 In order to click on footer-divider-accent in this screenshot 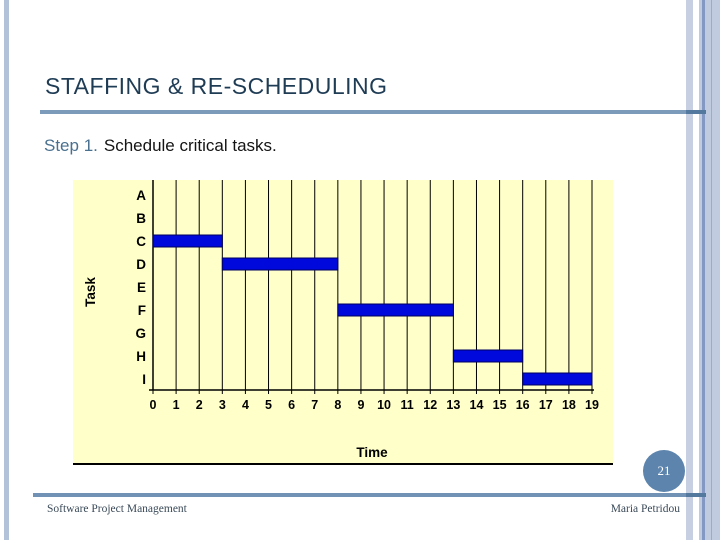, I will do `click(696, 495)`.